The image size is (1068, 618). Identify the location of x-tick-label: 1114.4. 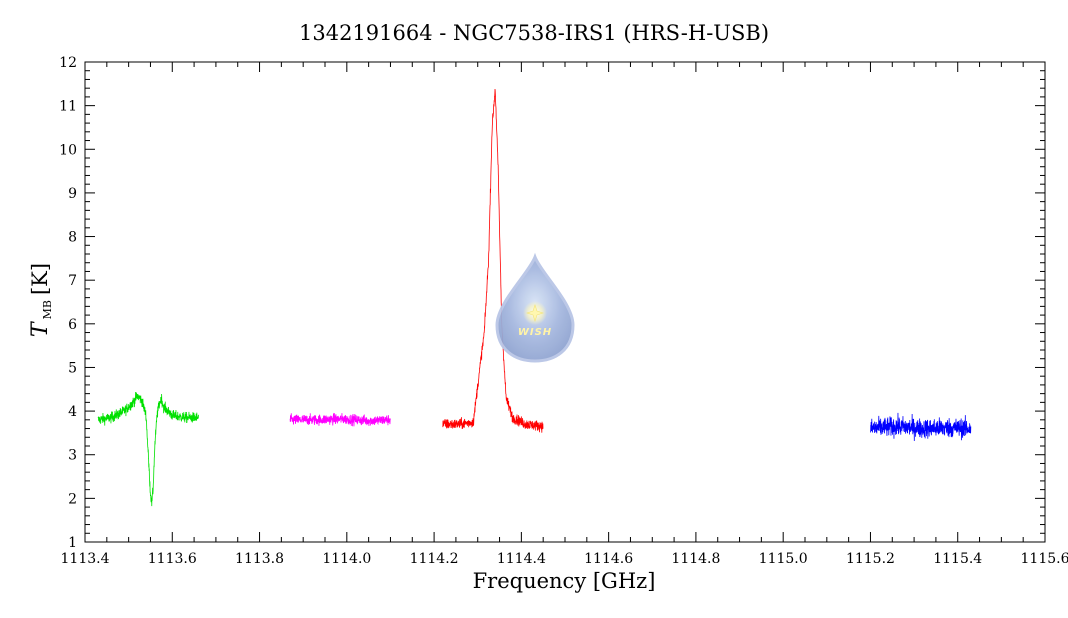
(521, 559).